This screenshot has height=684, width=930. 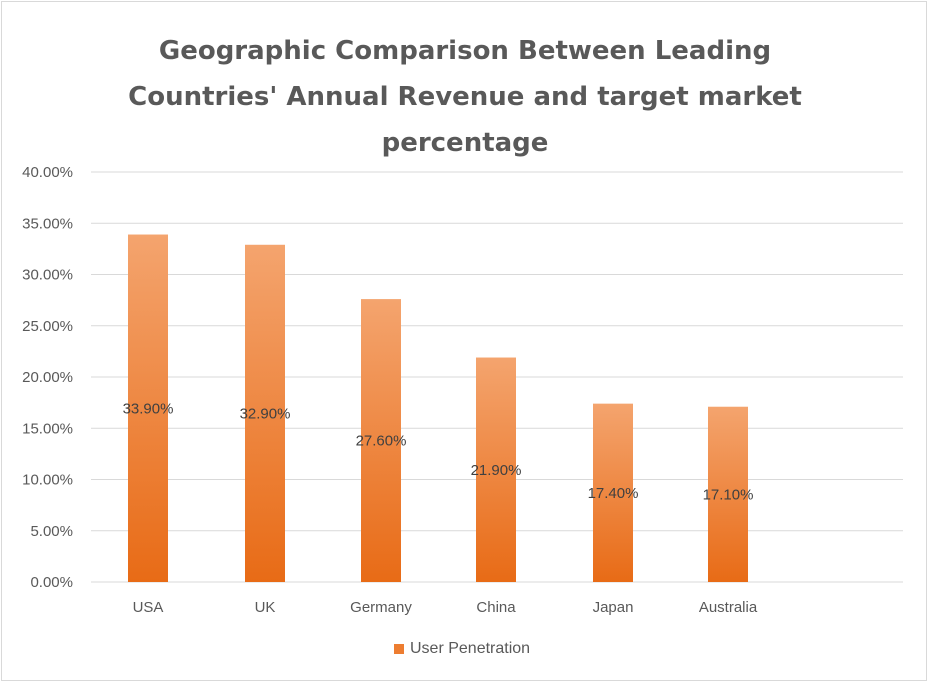 I want to click on data-label: 32.90%, so click(x=265, y=413).